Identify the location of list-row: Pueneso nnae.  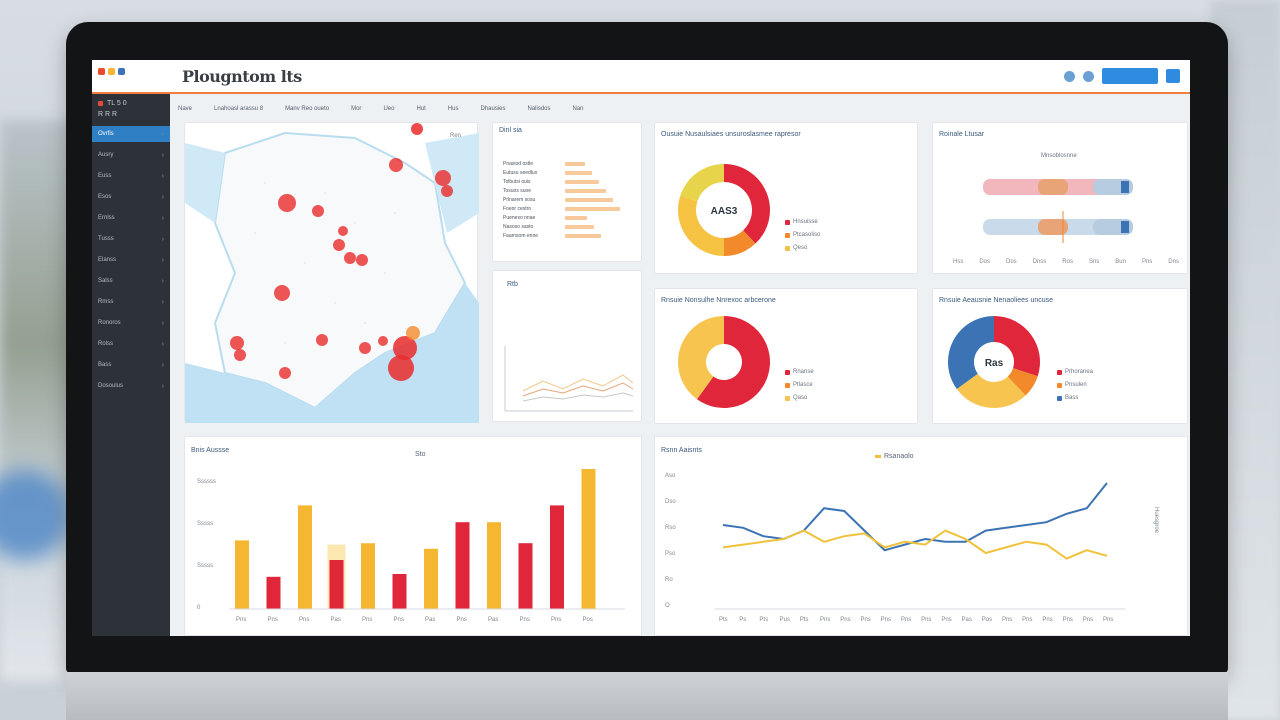
(568, 217).